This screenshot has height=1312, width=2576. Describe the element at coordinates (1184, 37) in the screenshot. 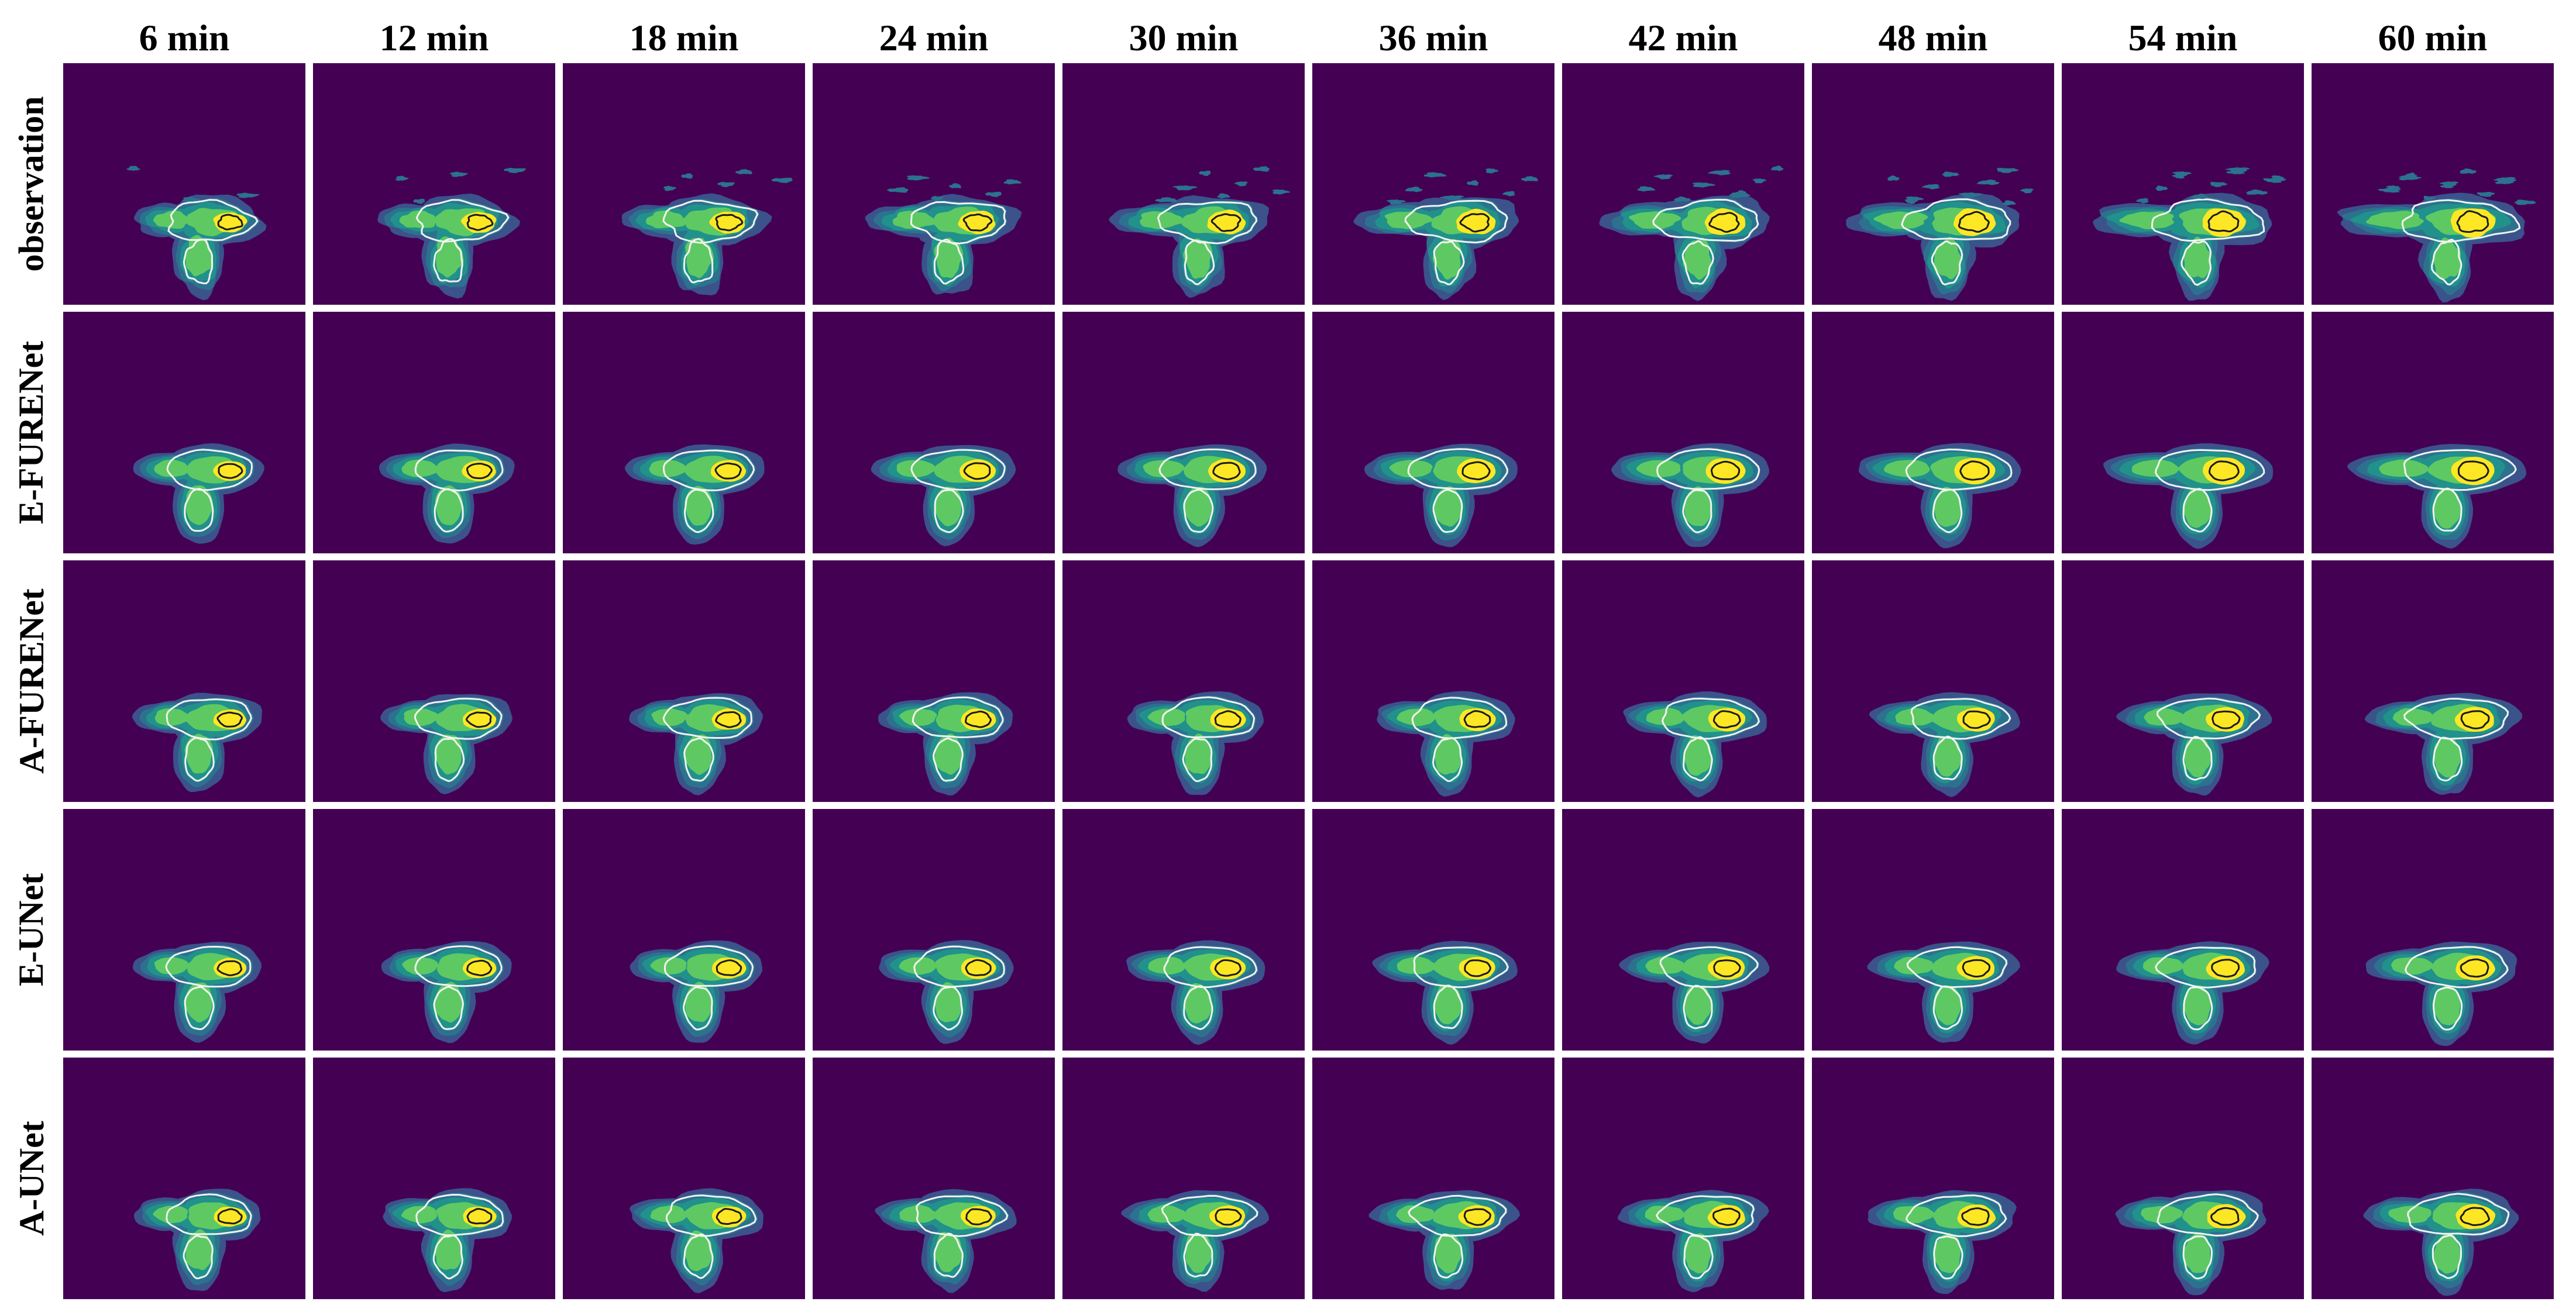

I see `column-title: 30 min` at that location.